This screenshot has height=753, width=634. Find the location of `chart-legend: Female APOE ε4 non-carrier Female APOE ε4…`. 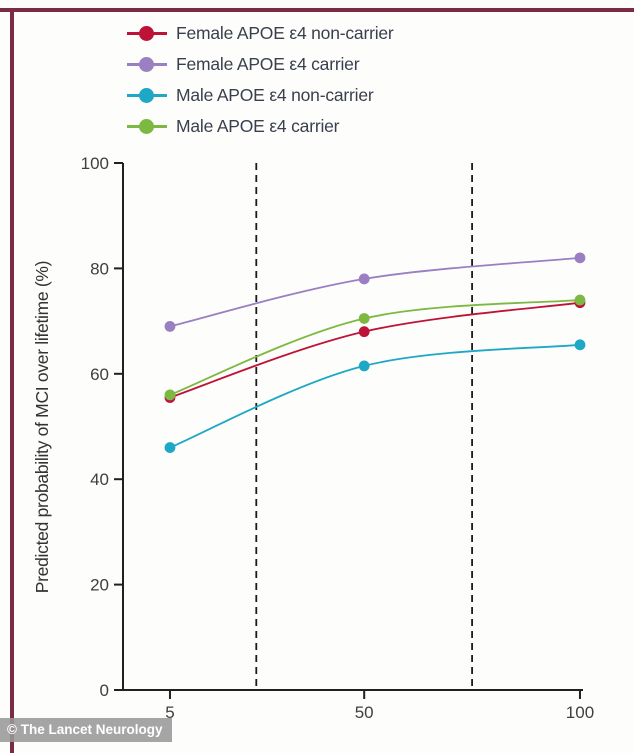

chart-legend: Female APOE ε4 non-carrier Female APOE ε4… is located at coordinates (260, 80).